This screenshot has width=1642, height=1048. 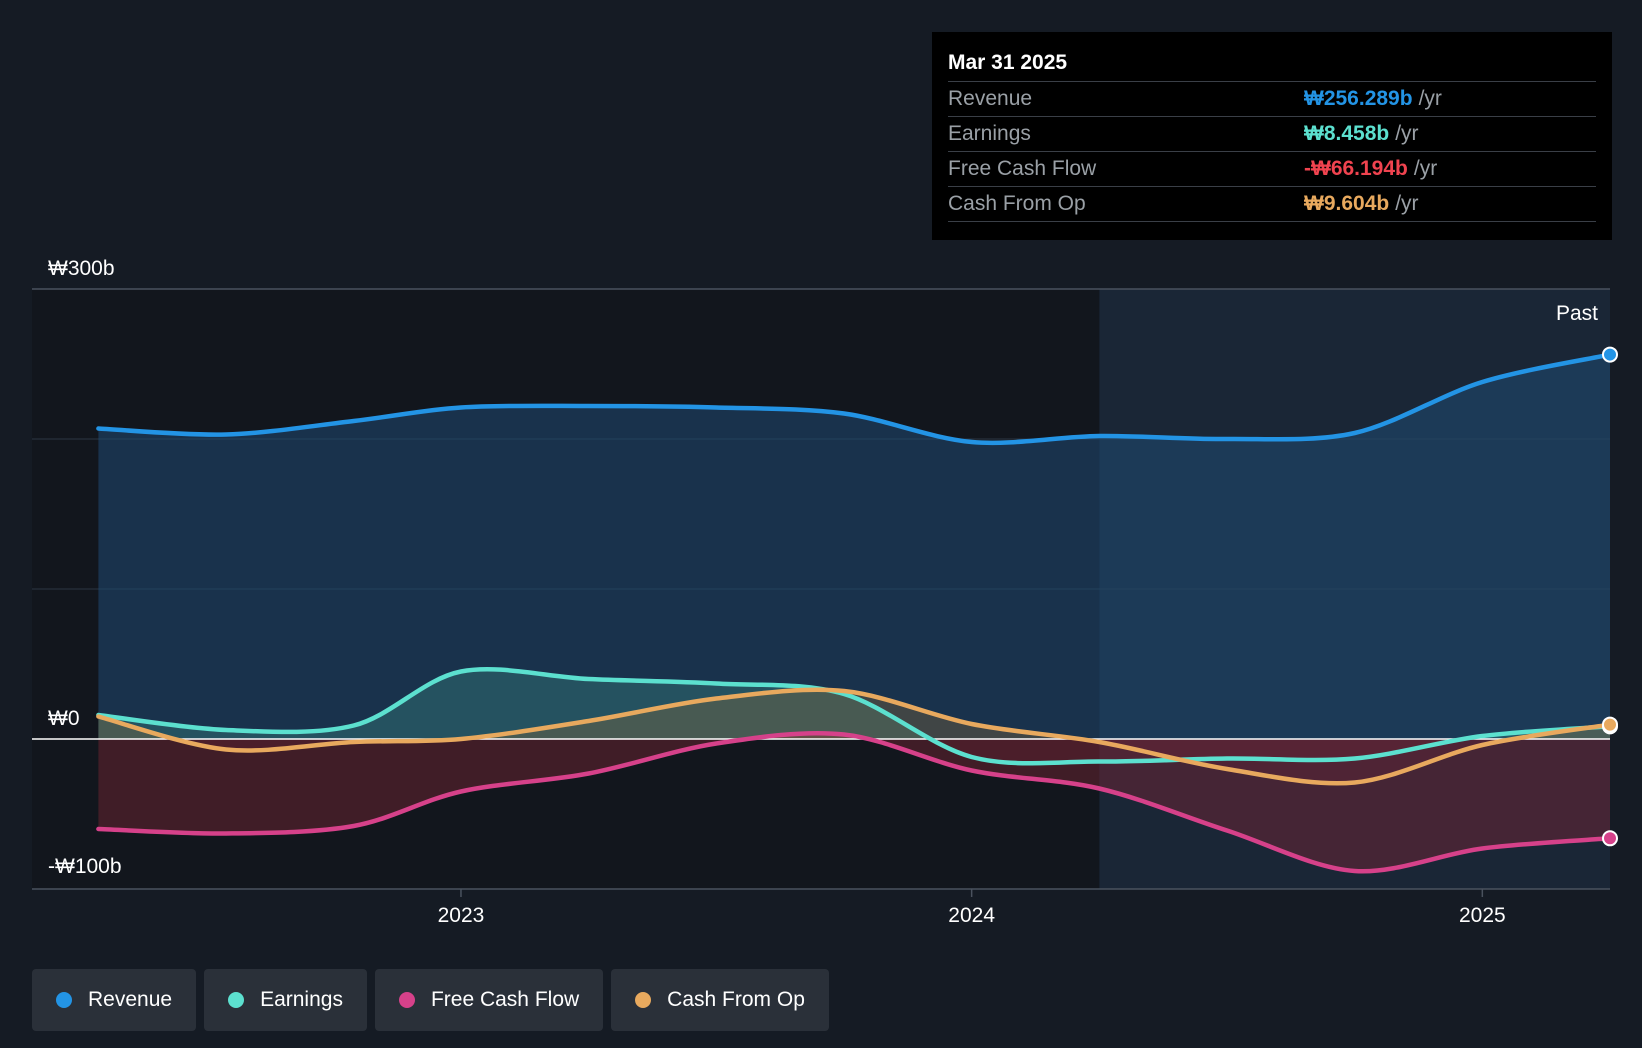 What do you see at coordinates (1017, 203) in the screenshot?
I see `tooltip-label: Cash From Op` at bounding box center [1017, 203].